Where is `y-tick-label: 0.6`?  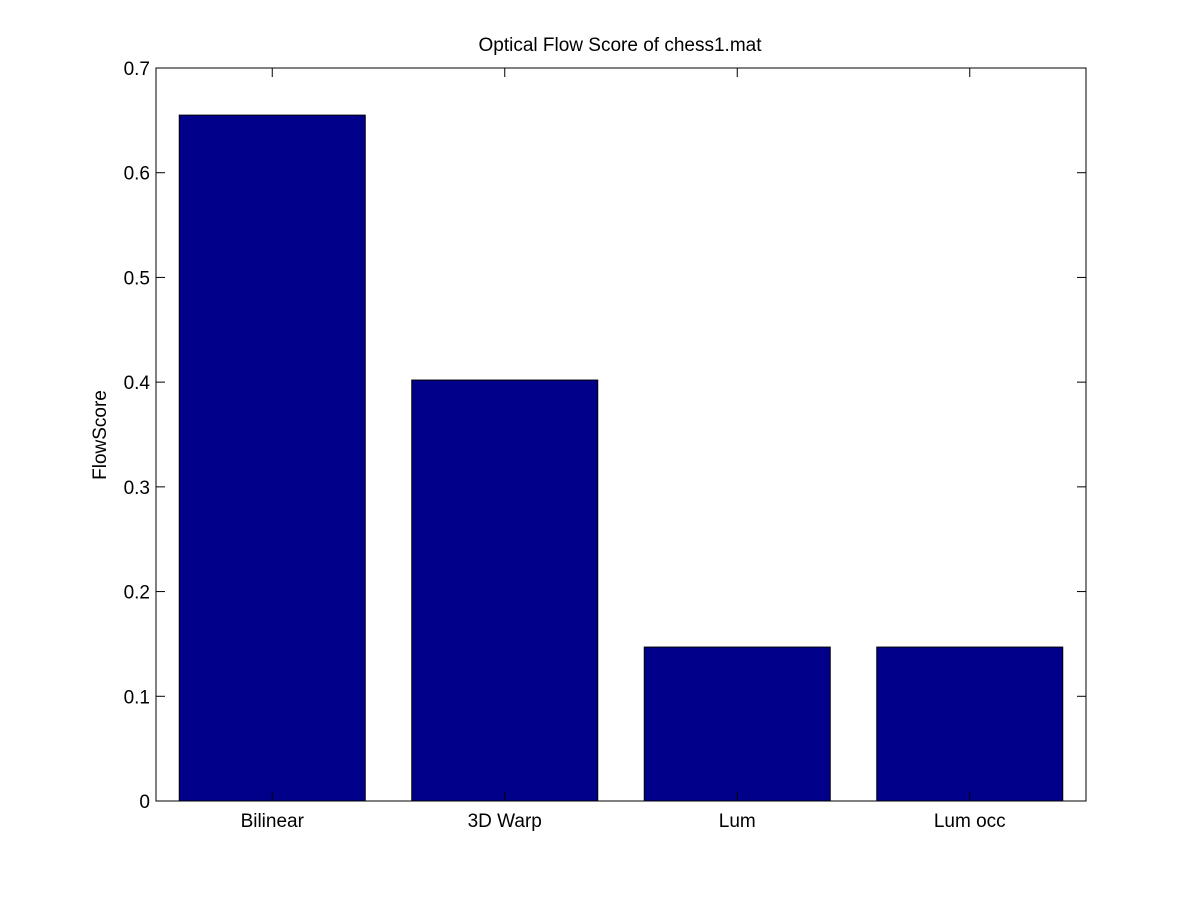 y-tick-label: 0.6 is located at coordinates (137, 174).